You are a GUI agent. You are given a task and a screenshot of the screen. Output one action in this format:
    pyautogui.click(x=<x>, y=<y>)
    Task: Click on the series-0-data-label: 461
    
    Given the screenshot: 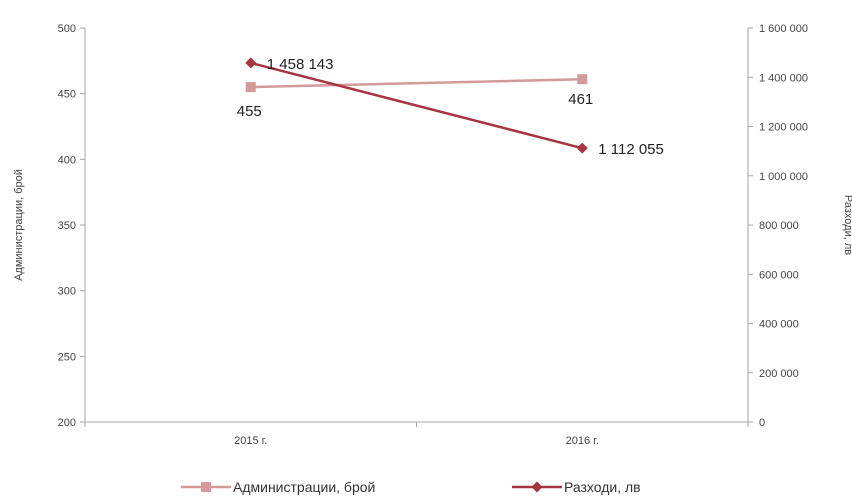 What is the action you would take?
    pyautogui.click(x=580, y=99)
    